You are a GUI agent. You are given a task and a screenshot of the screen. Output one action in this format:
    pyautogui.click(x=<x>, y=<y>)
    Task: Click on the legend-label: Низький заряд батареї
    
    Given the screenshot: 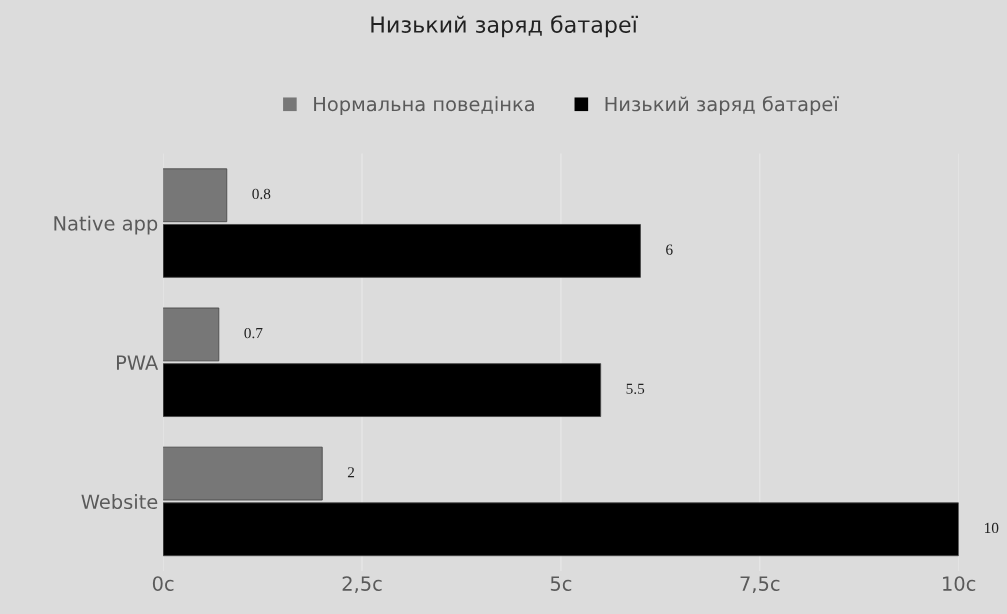 What is the action you would take?
    pyautogui.click(x=722, y=105)
    